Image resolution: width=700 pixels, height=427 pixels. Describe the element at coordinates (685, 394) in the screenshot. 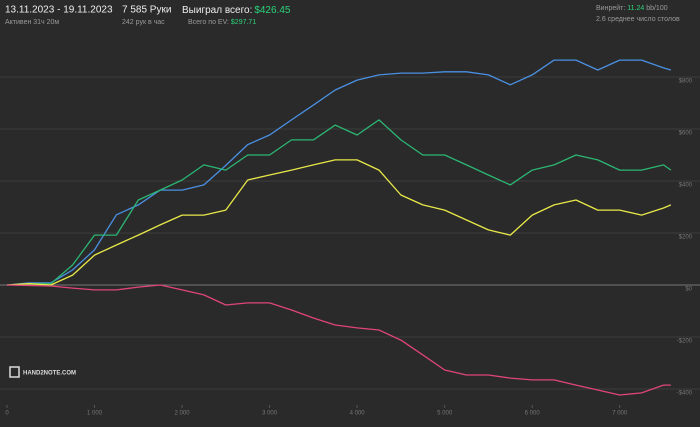

I see `y-tick-label: -$400` at that location.